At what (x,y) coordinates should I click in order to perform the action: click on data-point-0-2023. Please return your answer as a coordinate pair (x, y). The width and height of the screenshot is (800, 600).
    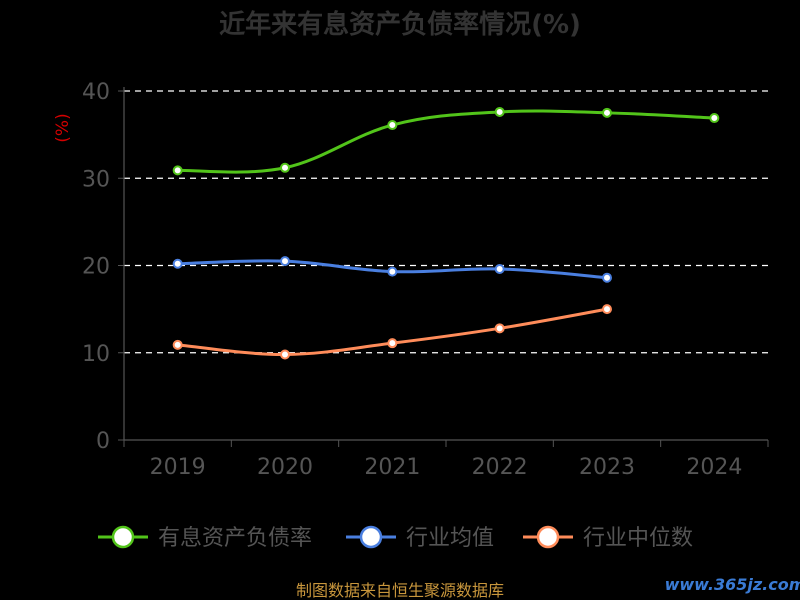
    Looking at the image, I should click on (607, 112).